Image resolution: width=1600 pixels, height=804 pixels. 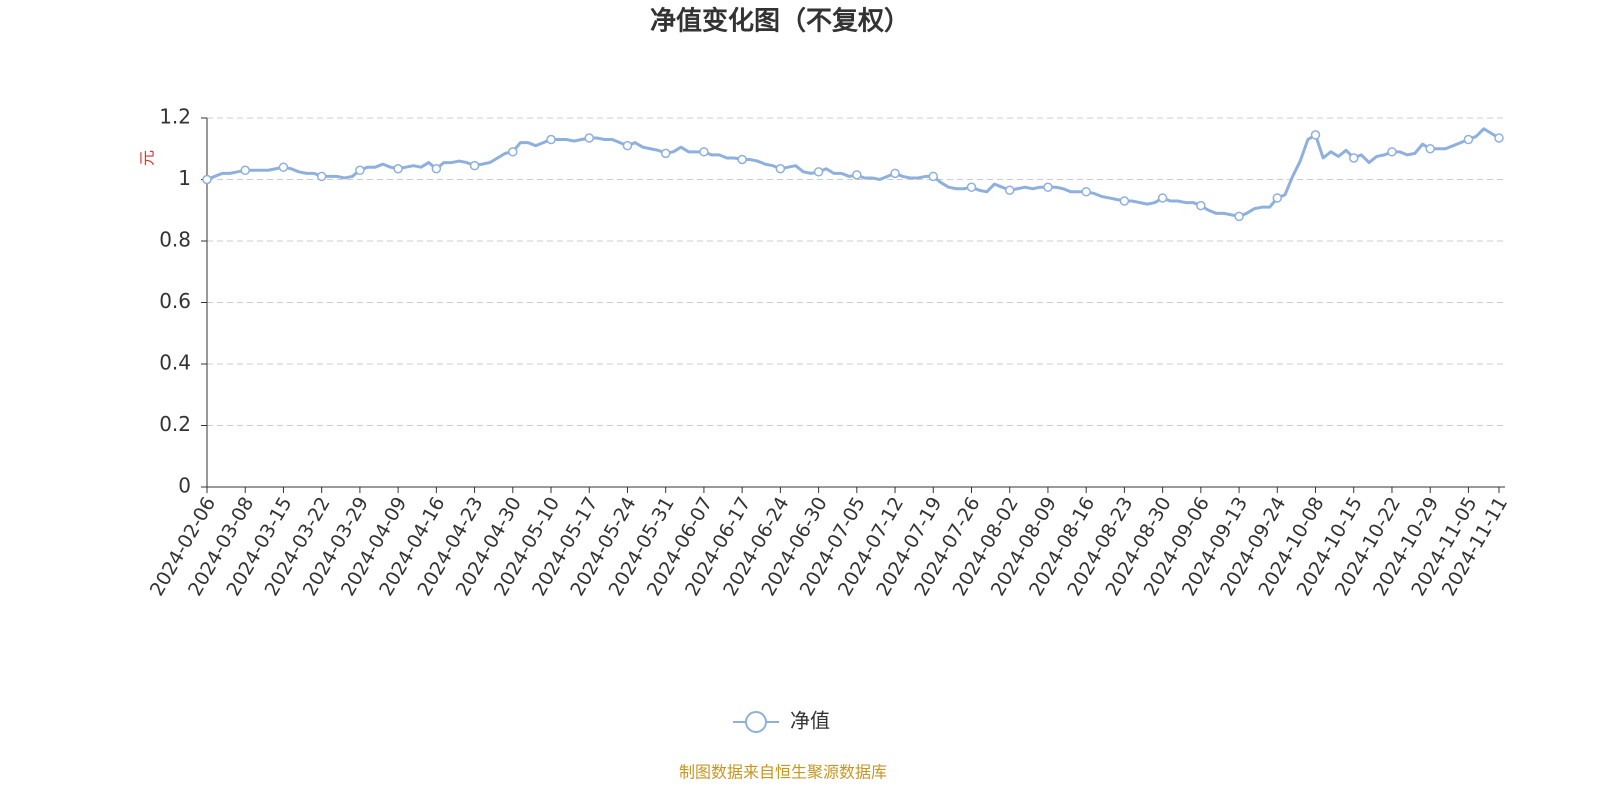 What do you see at coordinates (184, 486) in the screenshot?
I see `y-tick-label: 0` at bounding box center [184, 486].